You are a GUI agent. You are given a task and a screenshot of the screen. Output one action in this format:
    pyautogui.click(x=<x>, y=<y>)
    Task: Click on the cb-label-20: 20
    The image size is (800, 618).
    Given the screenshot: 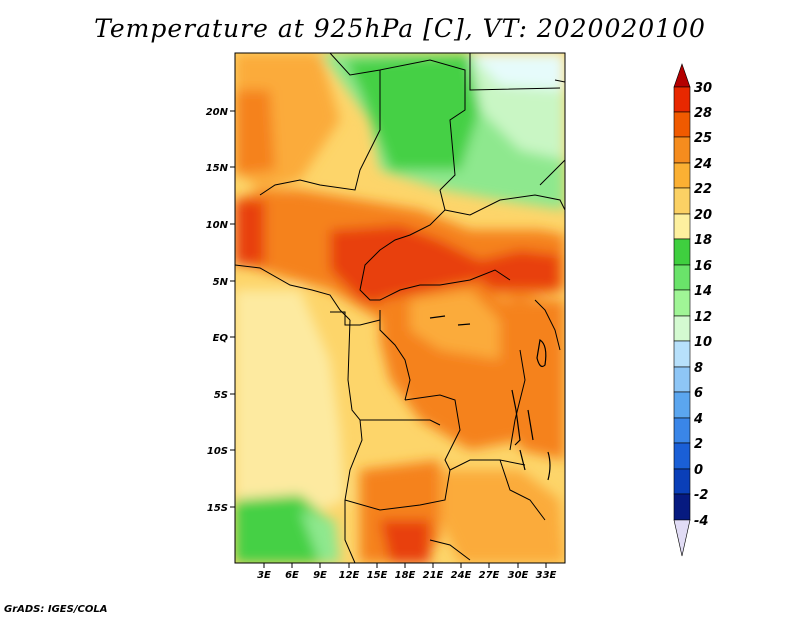 What is the action you would take?
    pyautogui.click(x=703, y=215)
    